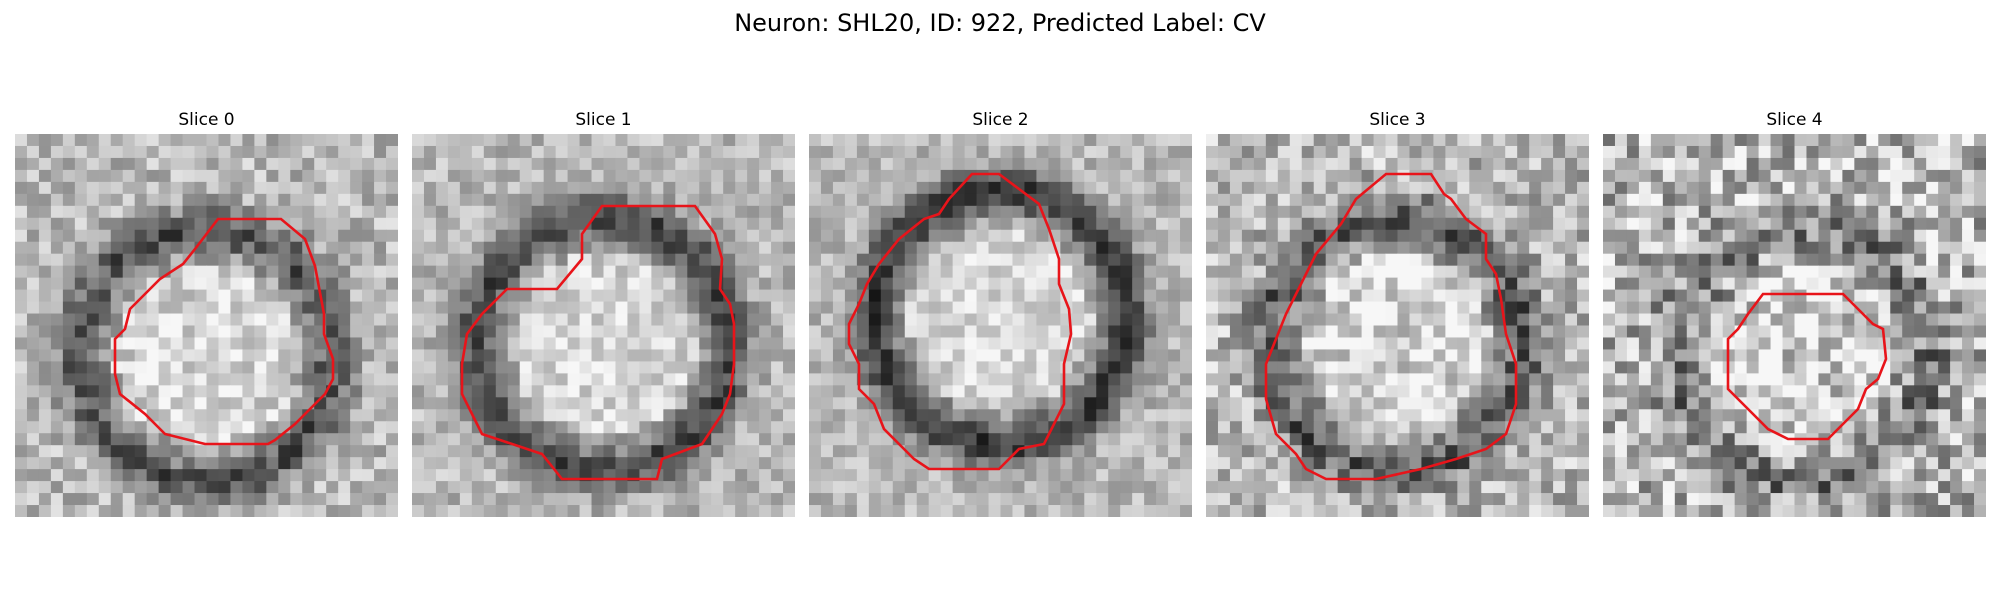  Describe the element at coordinates (1000, 120) in the screenshot. I see `slice-title: Slice 2` at that location.